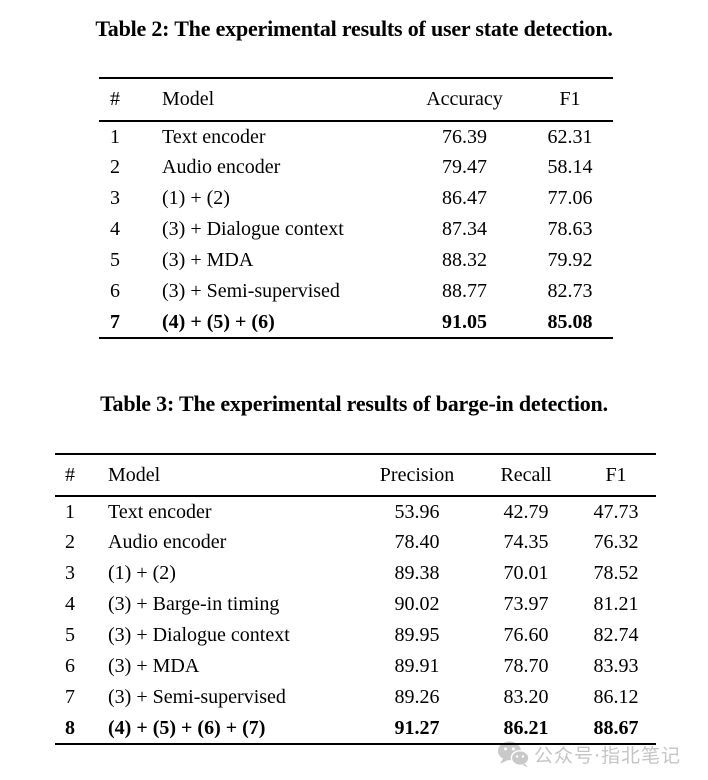  I want to click on column-header-recall: Recall, so click(526, 475).